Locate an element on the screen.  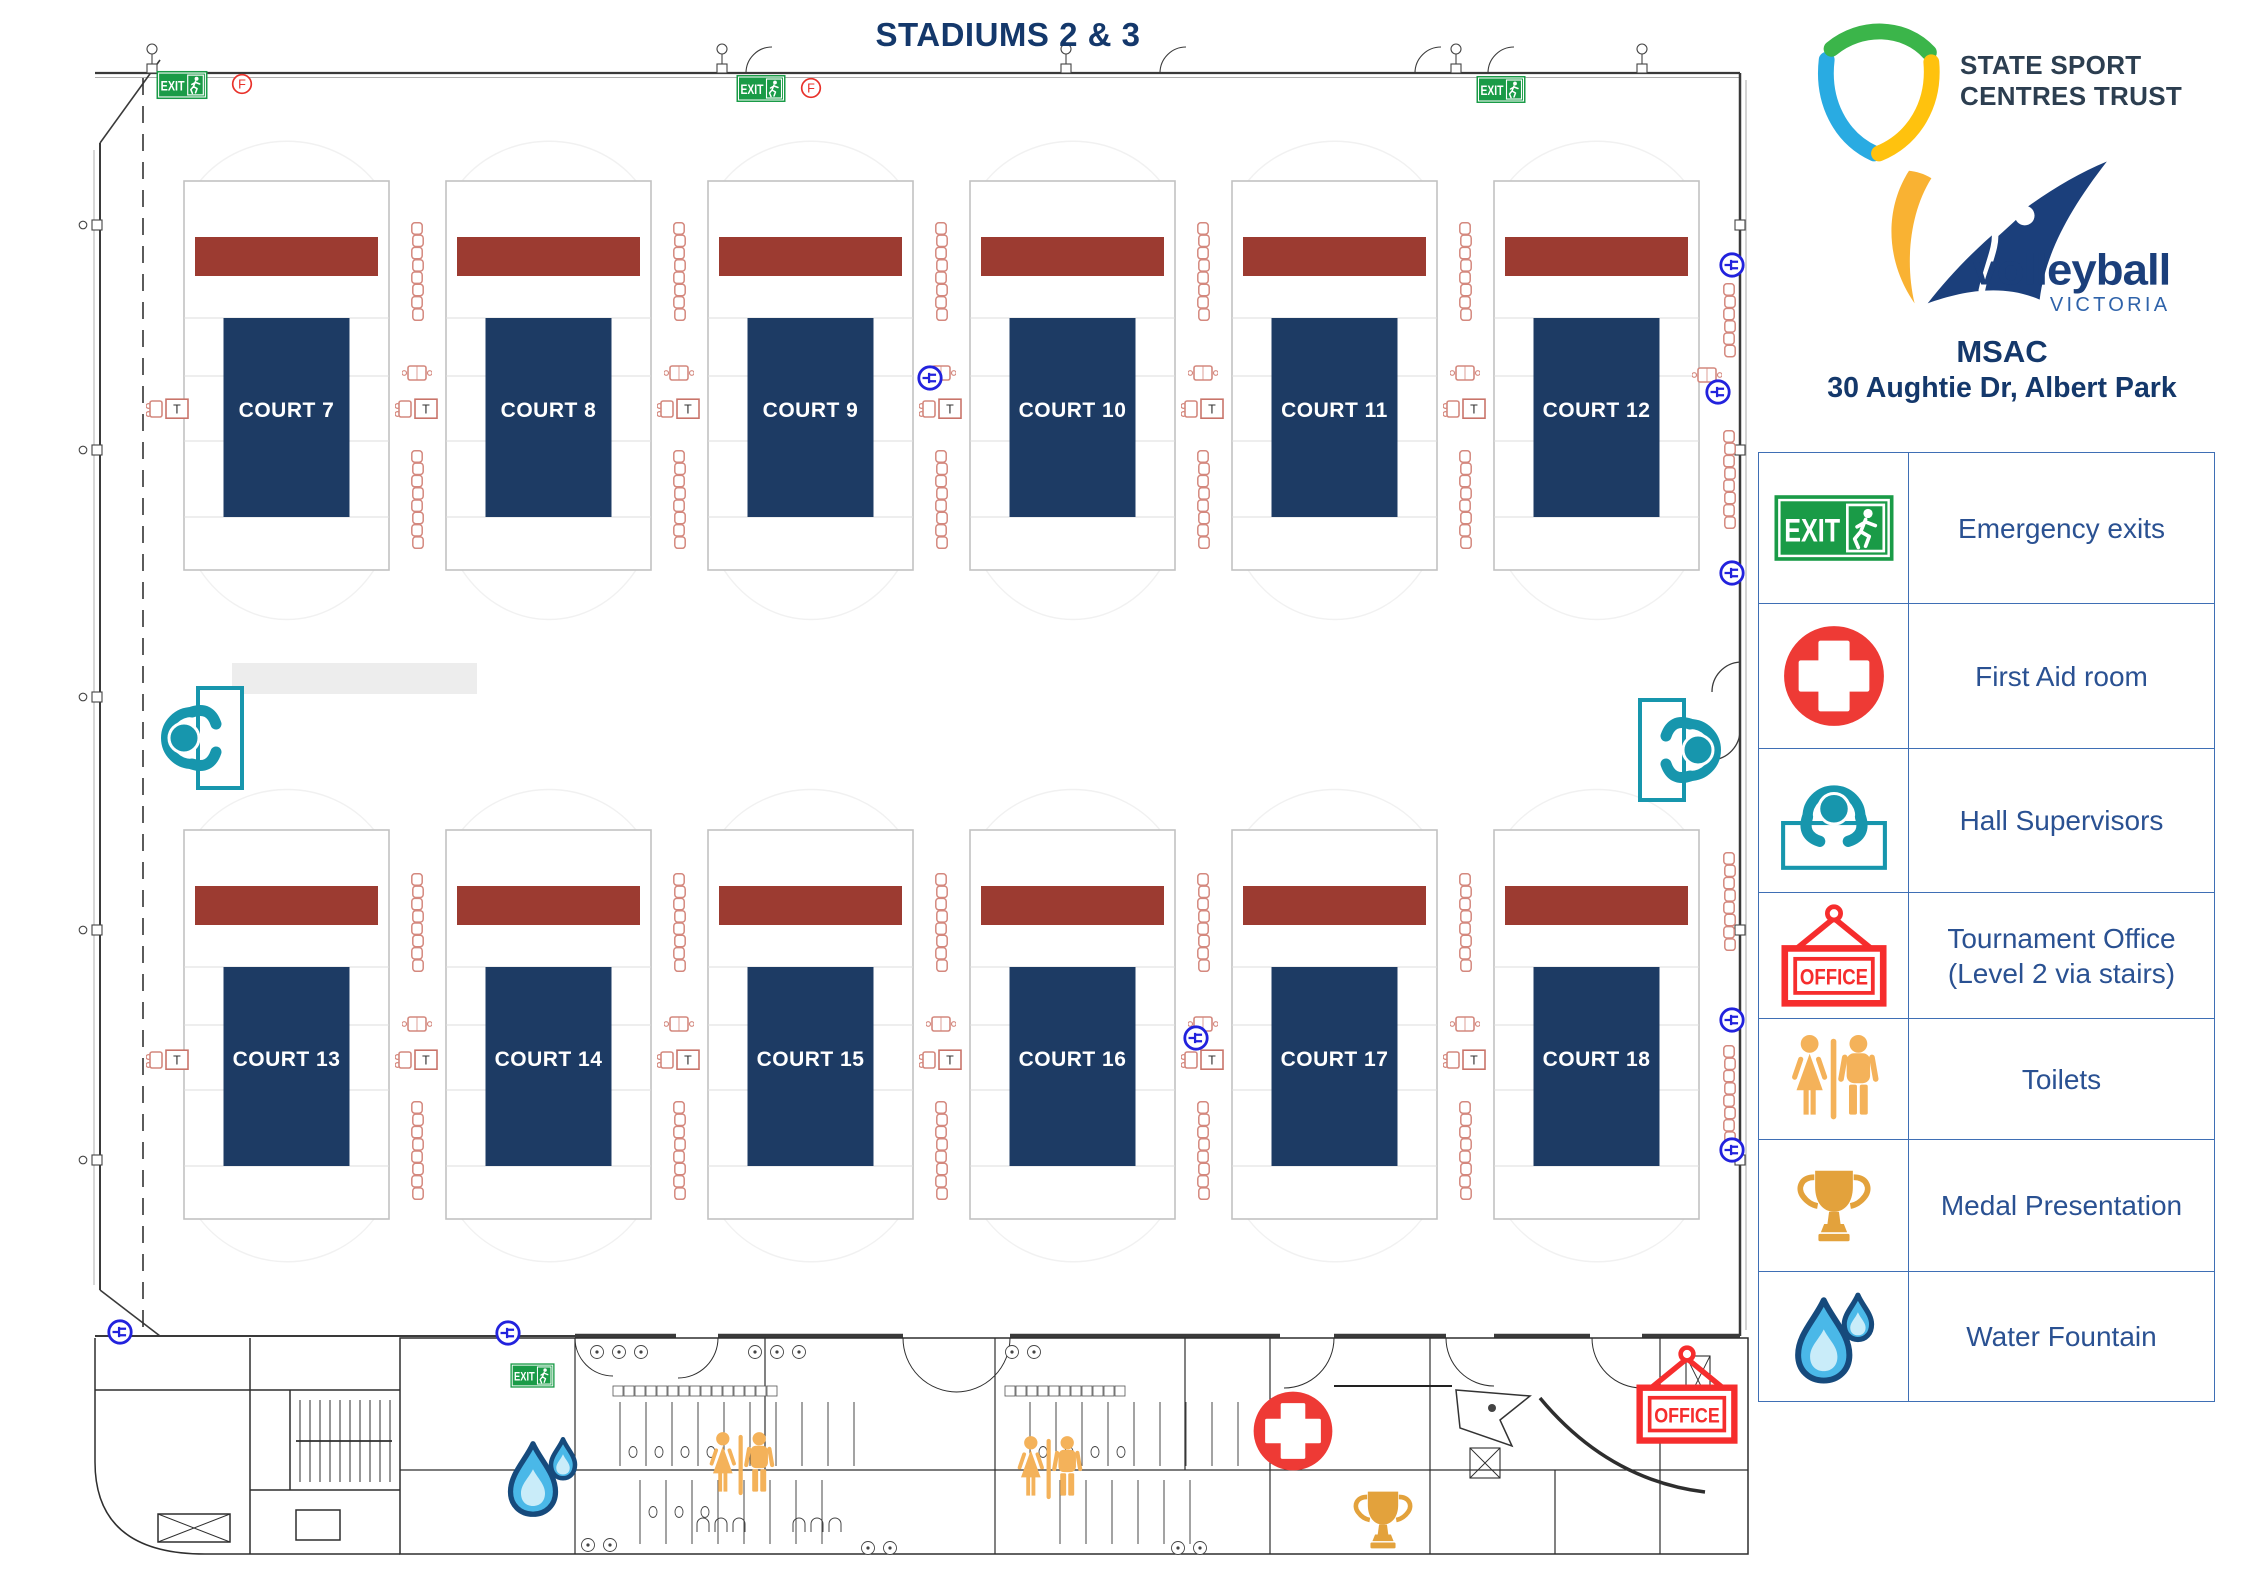
hall-supervisor-marker-left is located at coordinates (204, 738).